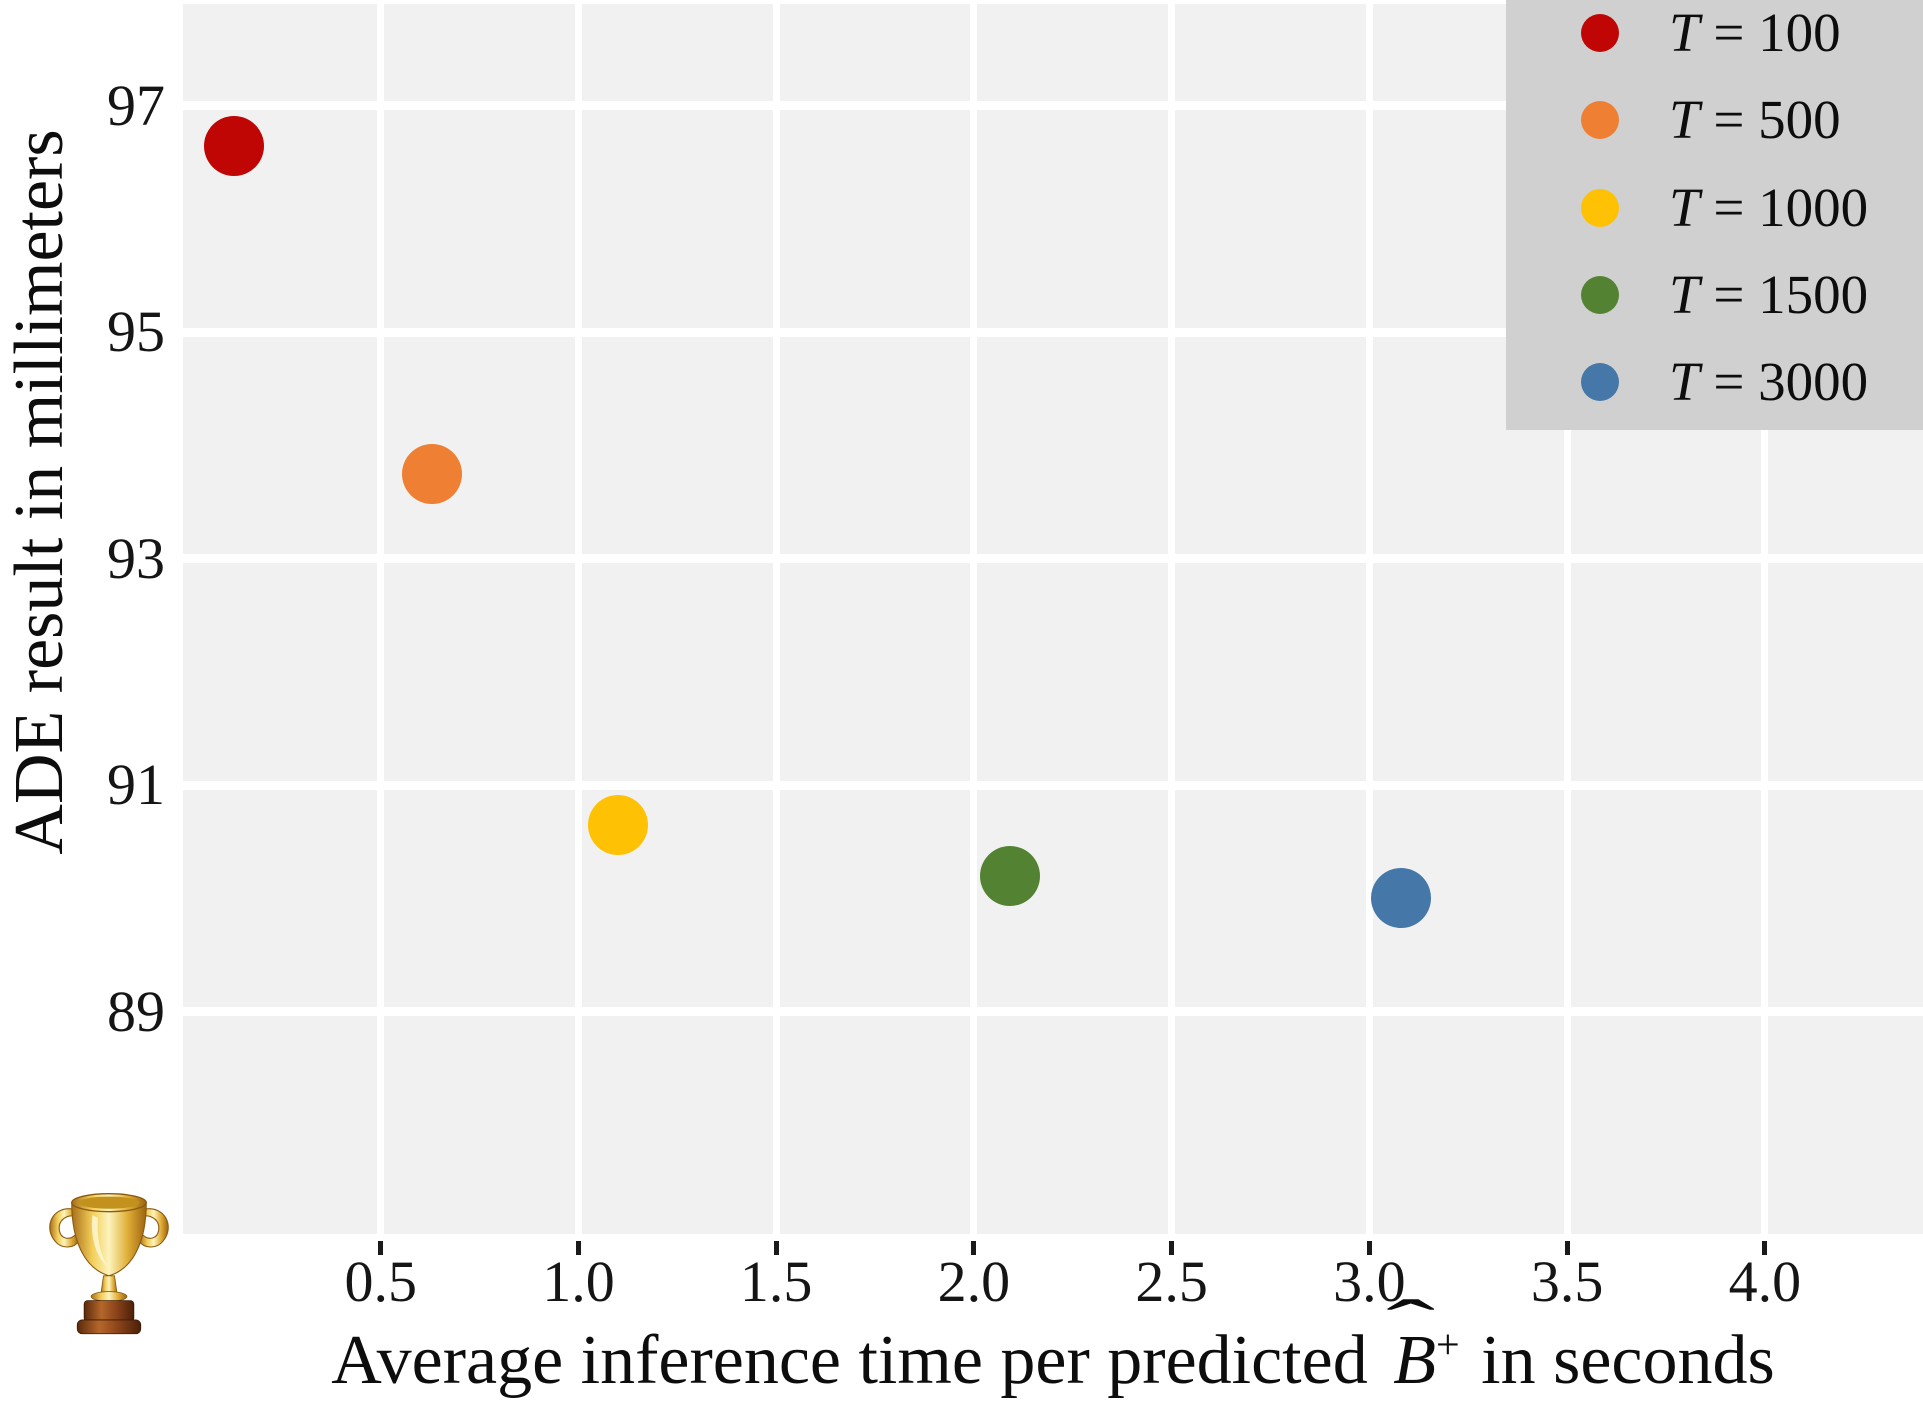 The image size is (1923, 1412). I want to click on x-tick-label: 3.0, so click(1369, 1281).